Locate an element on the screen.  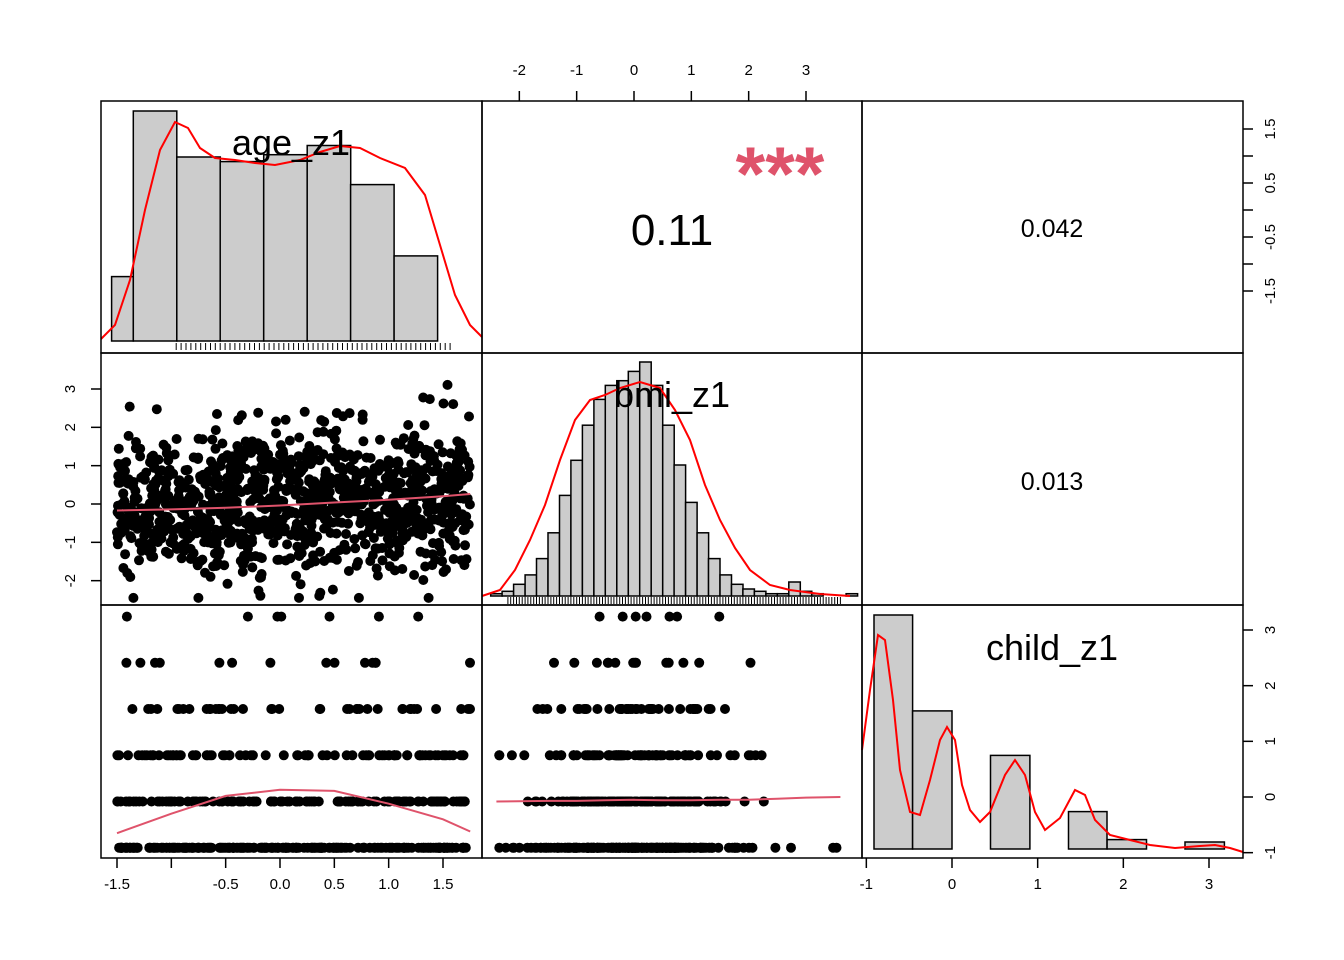
axis-top-bmi-label: 1 is located at coordinates (691, 70).